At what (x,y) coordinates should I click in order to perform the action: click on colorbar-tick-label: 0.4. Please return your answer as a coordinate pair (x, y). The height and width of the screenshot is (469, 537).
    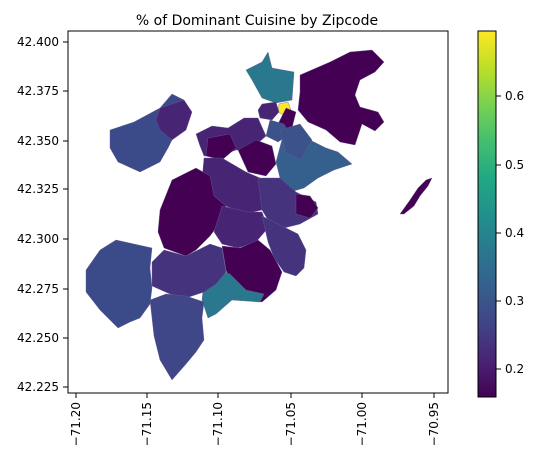
    Looking at the image, I should click on (514, 233).